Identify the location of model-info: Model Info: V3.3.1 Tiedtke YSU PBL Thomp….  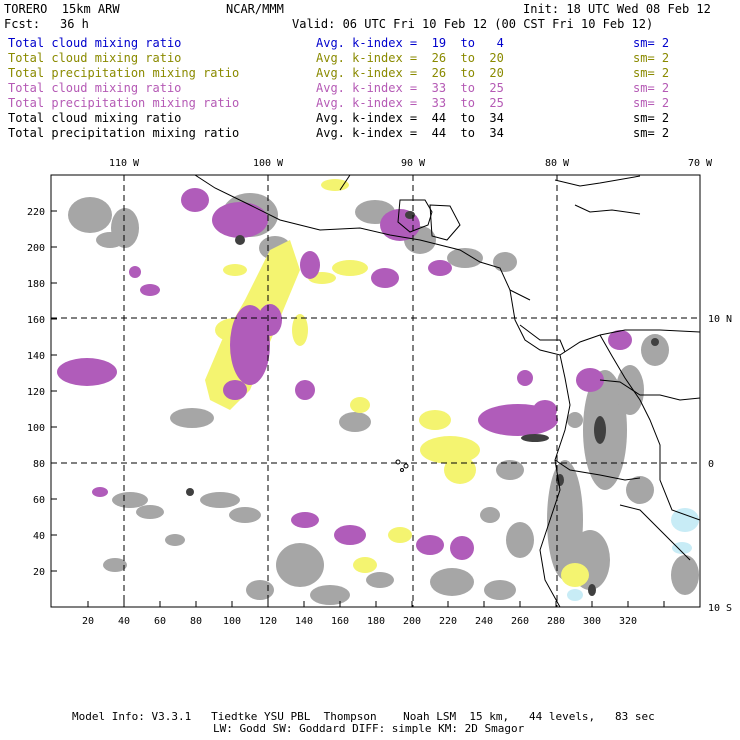
(363, 716).